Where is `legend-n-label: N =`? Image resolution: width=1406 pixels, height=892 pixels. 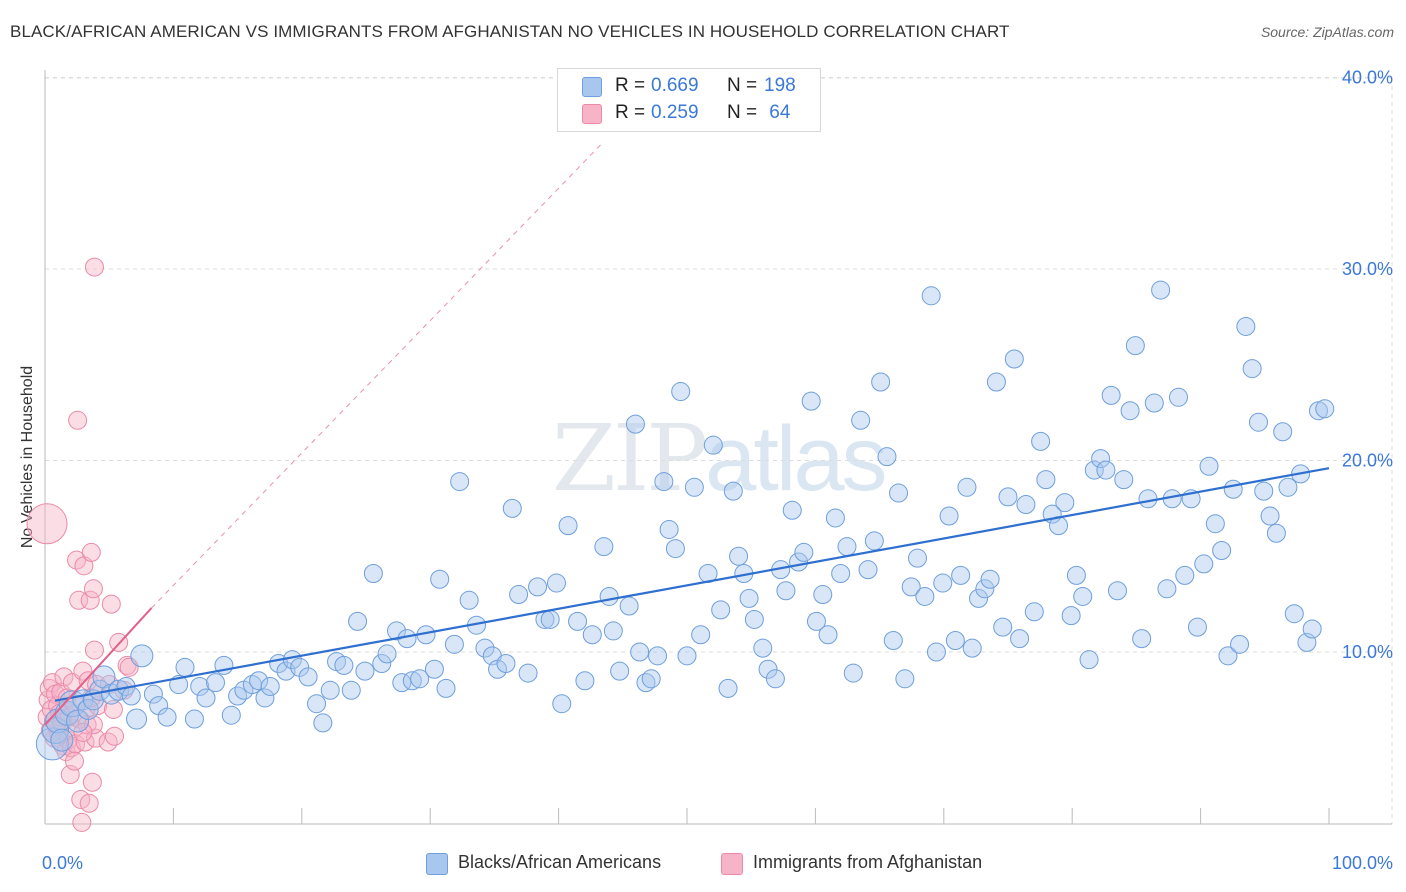
legend-n-label: N = is located at coordinates (742, 112).